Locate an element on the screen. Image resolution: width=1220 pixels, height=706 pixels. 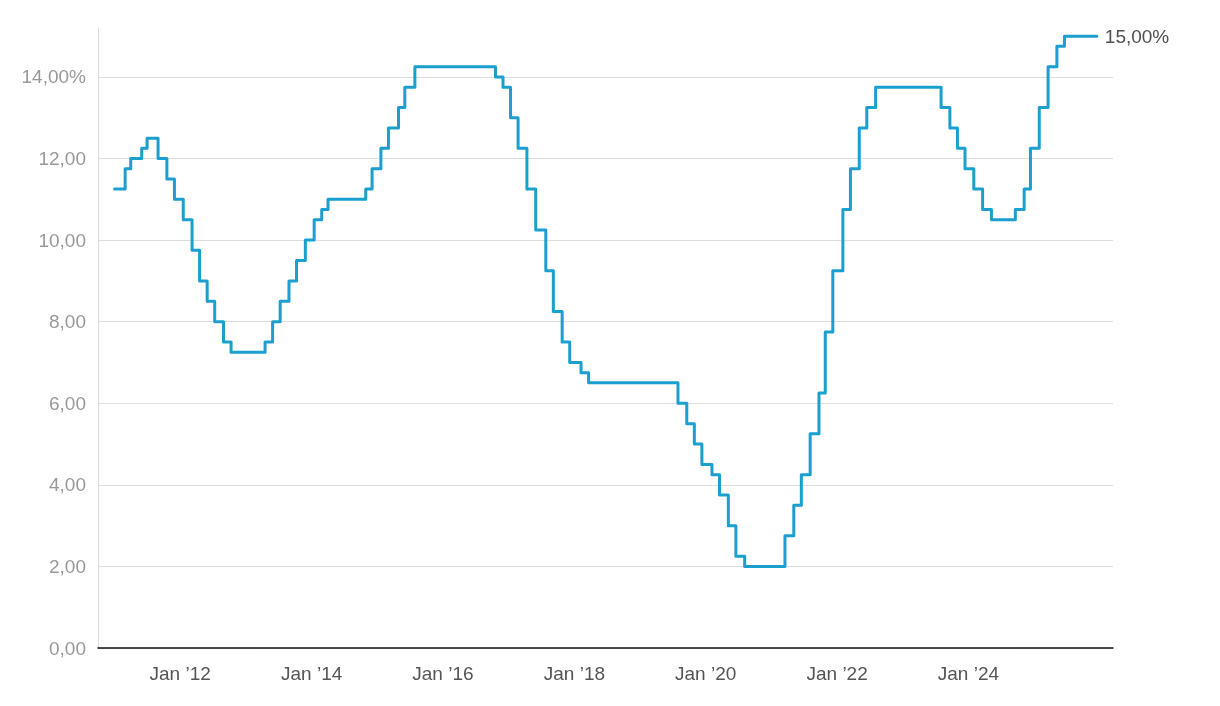
x-tick-label: Jan ’12 is located at coordinates (180, 673).